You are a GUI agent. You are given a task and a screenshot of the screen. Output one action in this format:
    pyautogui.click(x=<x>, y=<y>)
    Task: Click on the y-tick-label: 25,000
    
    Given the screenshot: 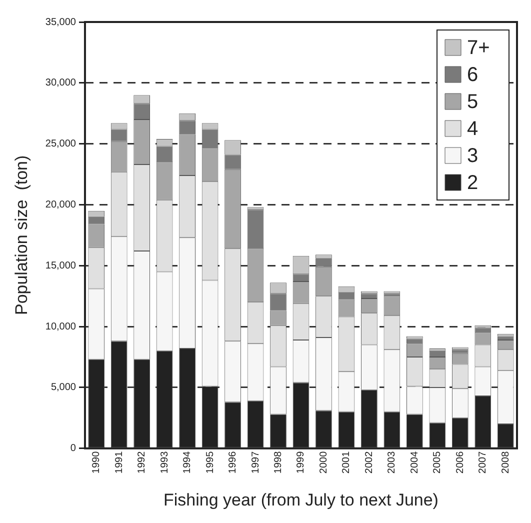 What is the action you would take?
    pyautogui.click(x=60, y=144)
    